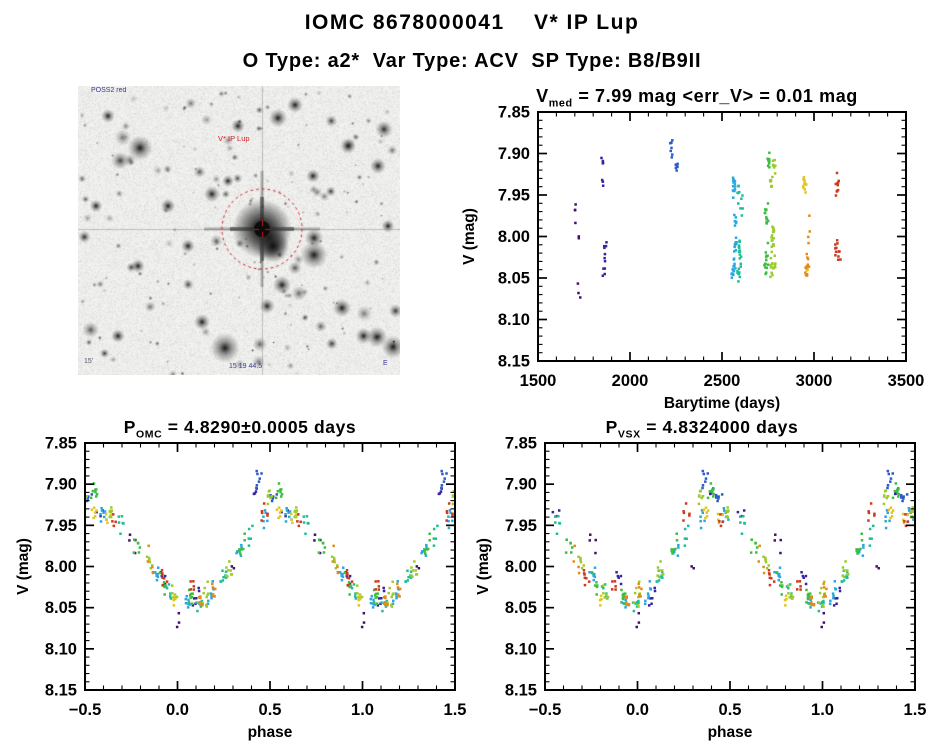 This screenshot has height=747, width=944. Describe the element at coordinates (715, 96) in the screenshot. I see `title-rest: = 7.99 mag <err_V> = 0.01 mag` at that location.